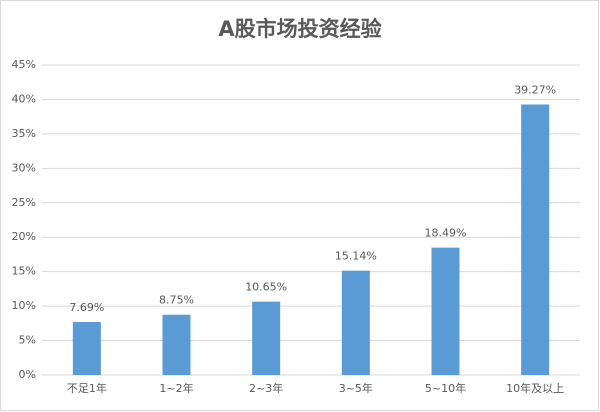 Image resolution: width=600 pixels, height=412 pixels. What do you see at coordinates (24, 167) in the screenshot?
I see `y-tick-label: 30%` at bounding box center [24, 167].